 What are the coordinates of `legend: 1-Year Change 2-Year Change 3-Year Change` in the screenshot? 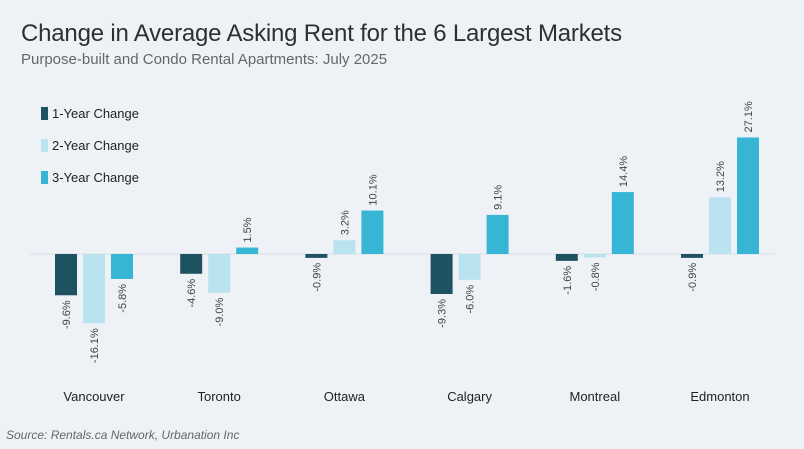 It's located at (90, 145).